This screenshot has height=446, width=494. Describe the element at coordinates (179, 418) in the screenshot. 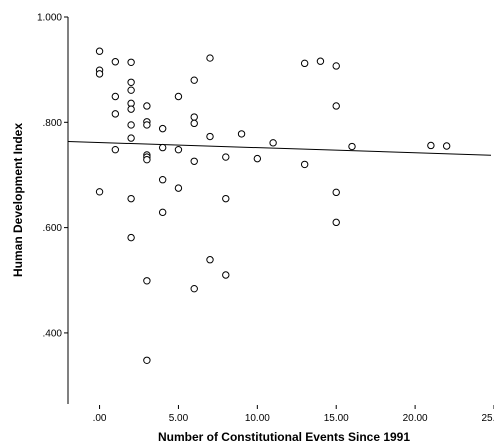

I see `x-tick-label: 5.00` at that location.